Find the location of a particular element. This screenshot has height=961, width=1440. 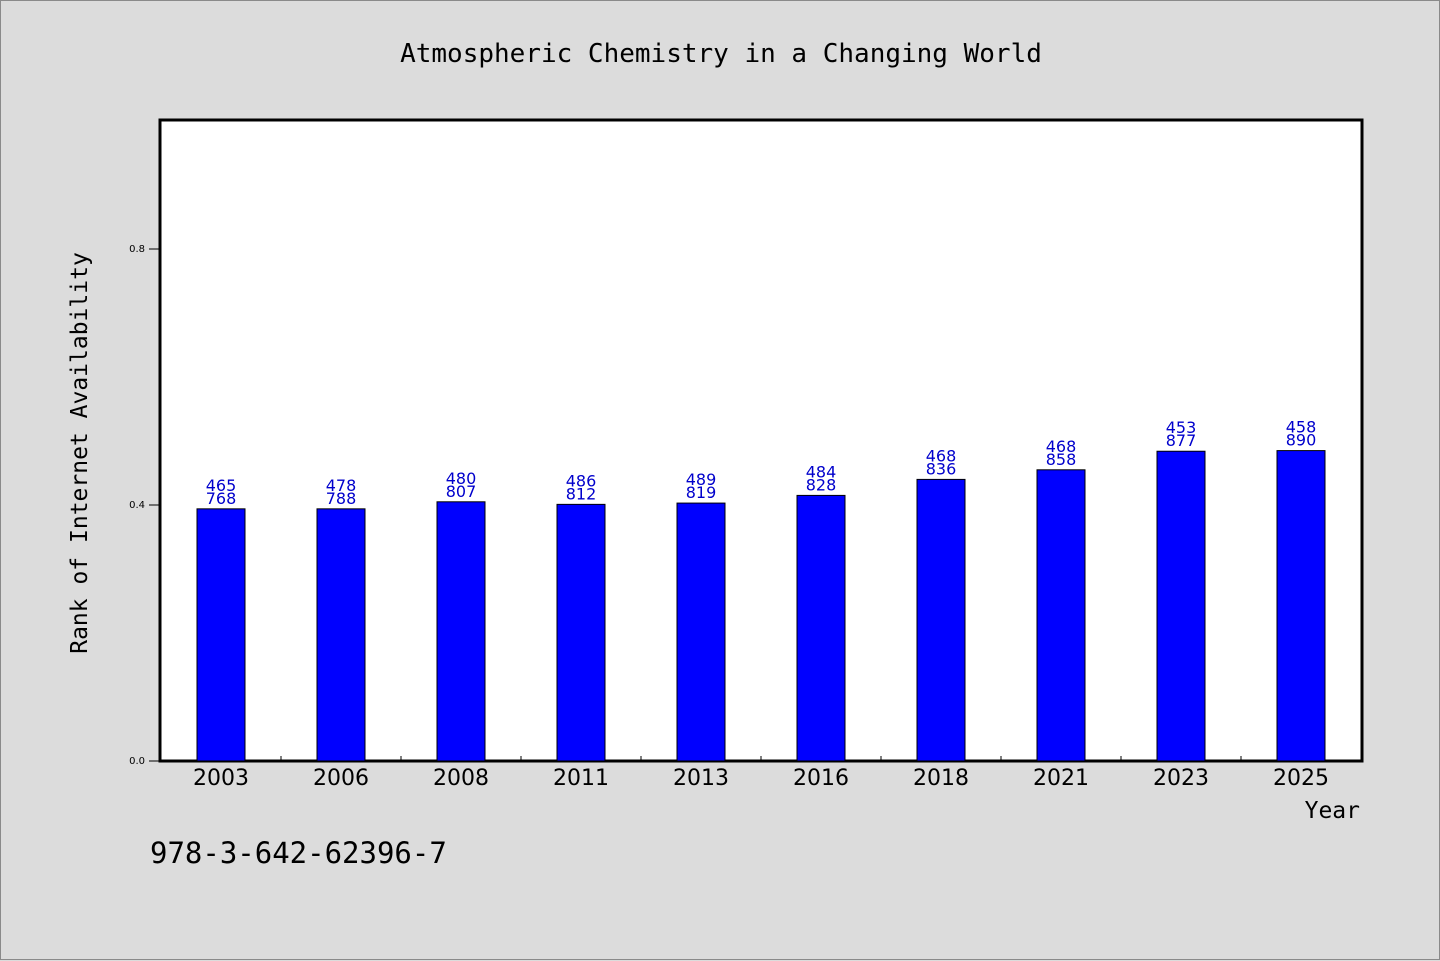

bar-label-top: 458 is located at coordinates (1301, 427).